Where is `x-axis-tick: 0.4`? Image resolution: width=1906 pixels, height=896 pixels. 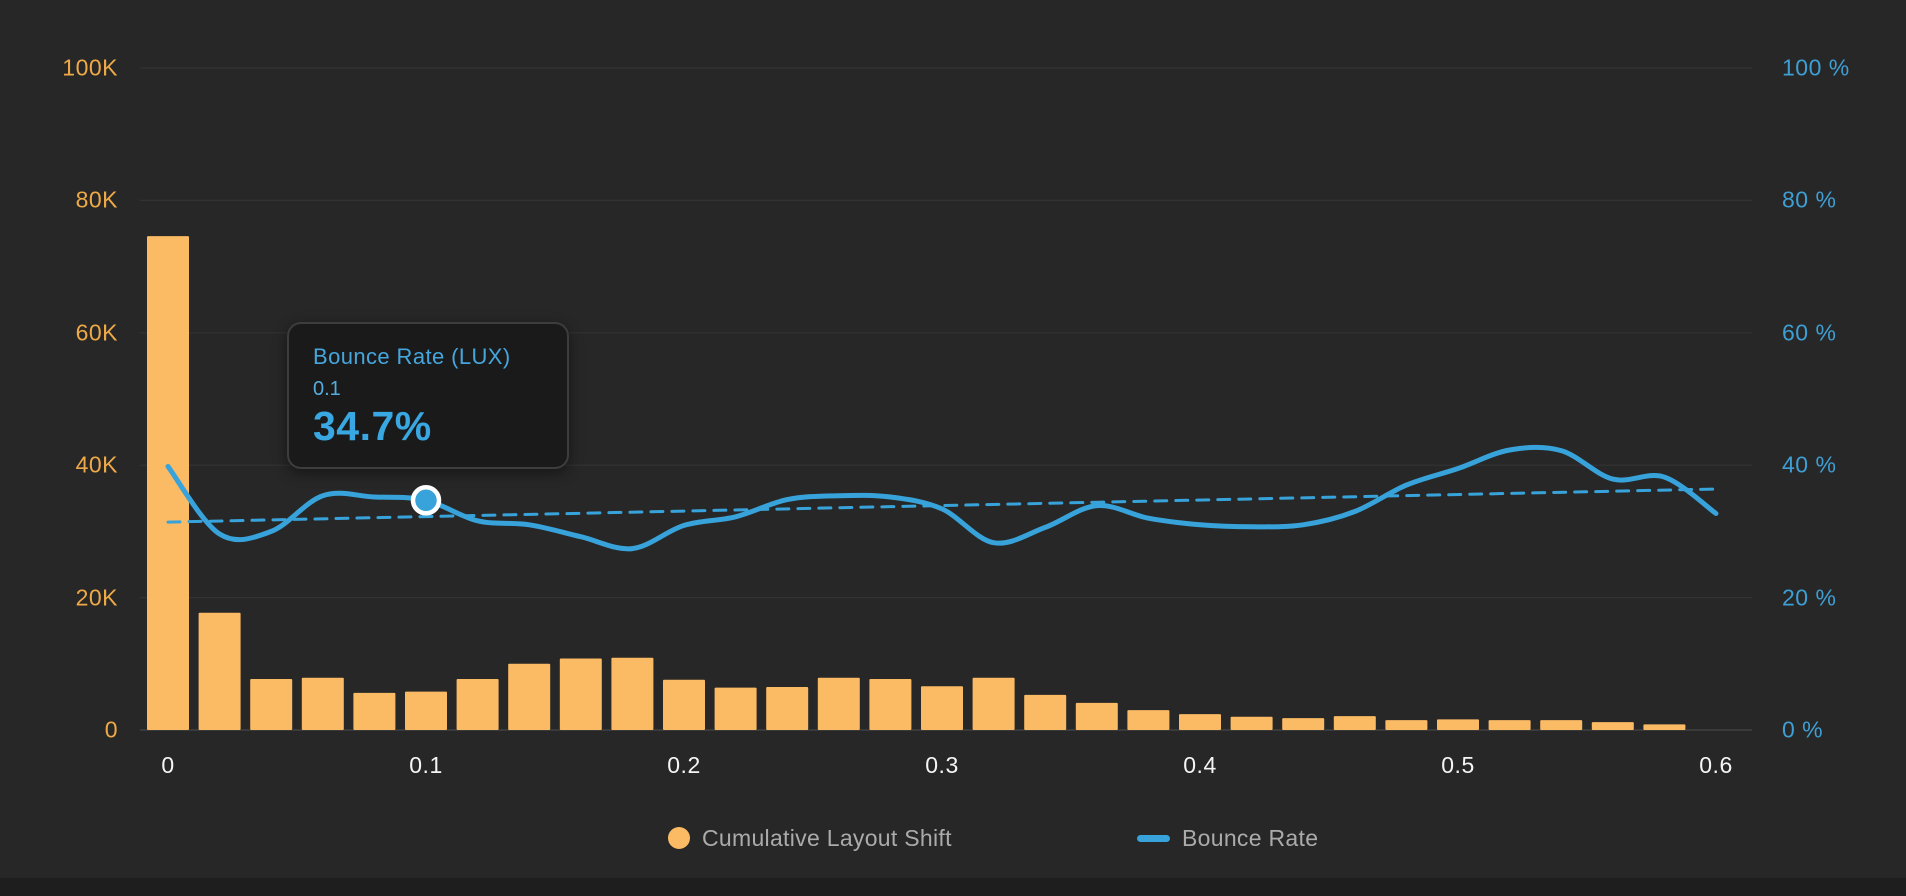 x-axis-tick: 0.4 is located at coordinates (1200, 765).